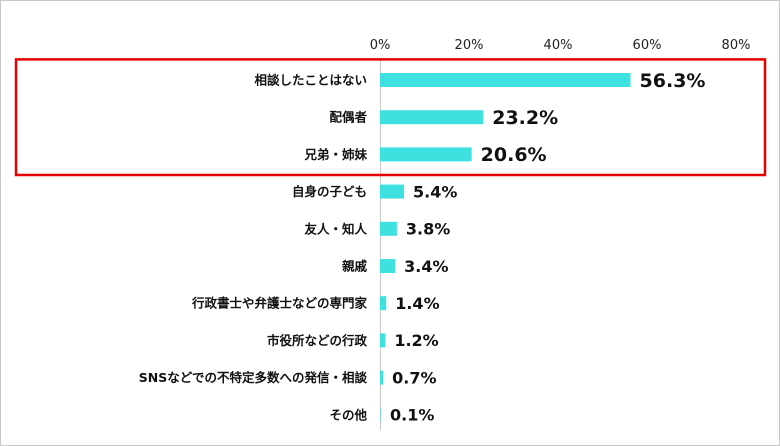 Image resolution: width=780 pixels, height=446 pixels. I want to click on x-tick-label: 0%, so click(380, 45).